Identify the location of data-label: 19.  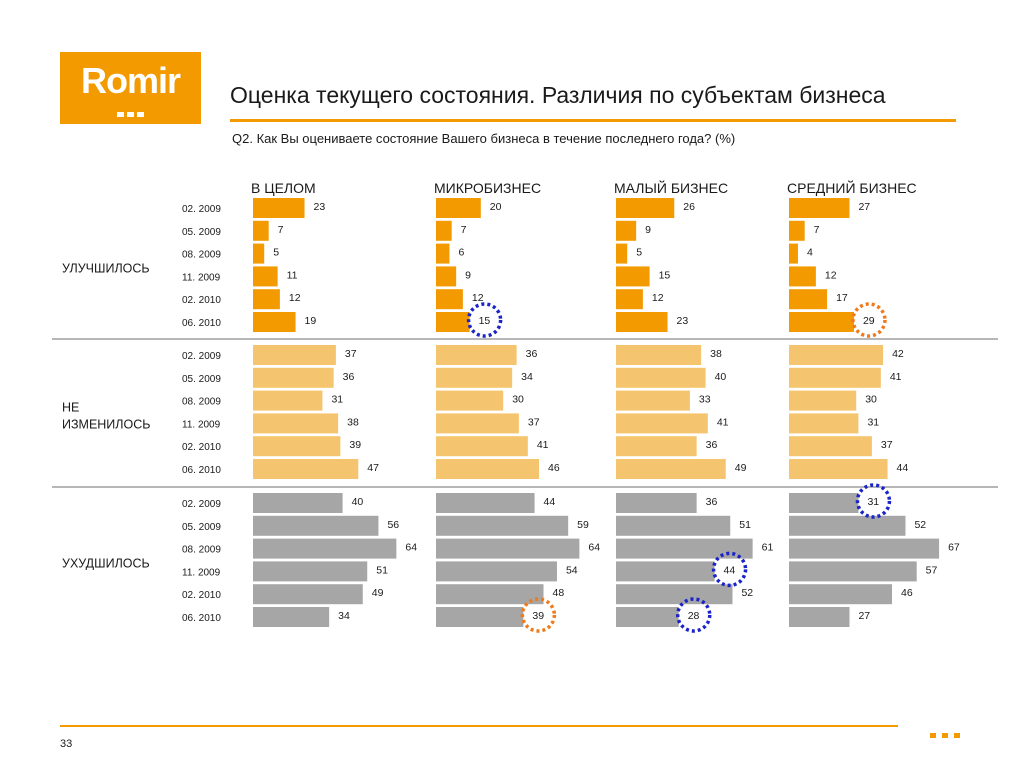
(311, 321).